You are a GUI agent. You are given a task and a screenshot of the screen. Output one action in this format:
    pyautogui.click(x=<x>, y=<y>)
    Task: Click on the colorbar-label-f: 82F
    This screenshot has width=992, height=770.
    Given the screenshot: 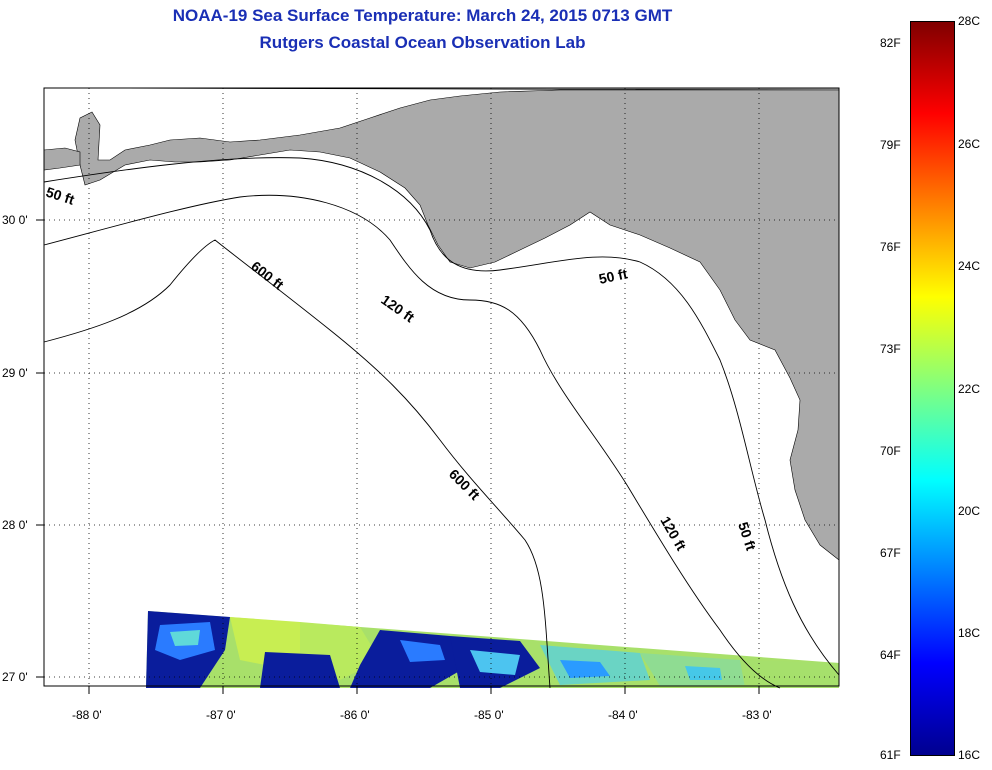 What is the action you would take?
    pyautogui.click(x=890, y=43)
    